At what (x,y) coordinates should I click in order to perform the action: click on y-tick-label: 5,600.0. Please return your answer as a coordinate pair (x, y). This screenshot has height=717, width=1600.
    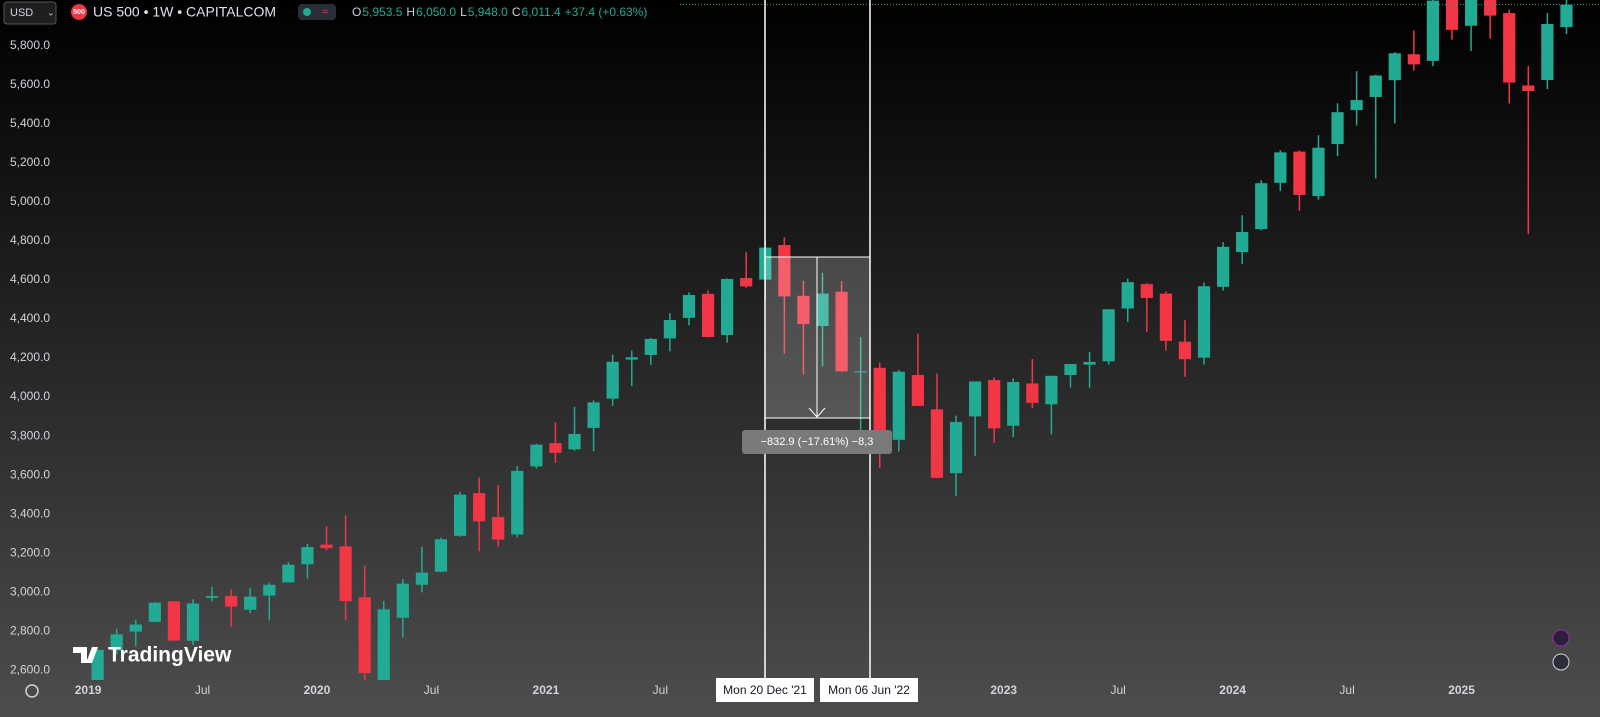
    Looking at the image, I should click on (30, 84).